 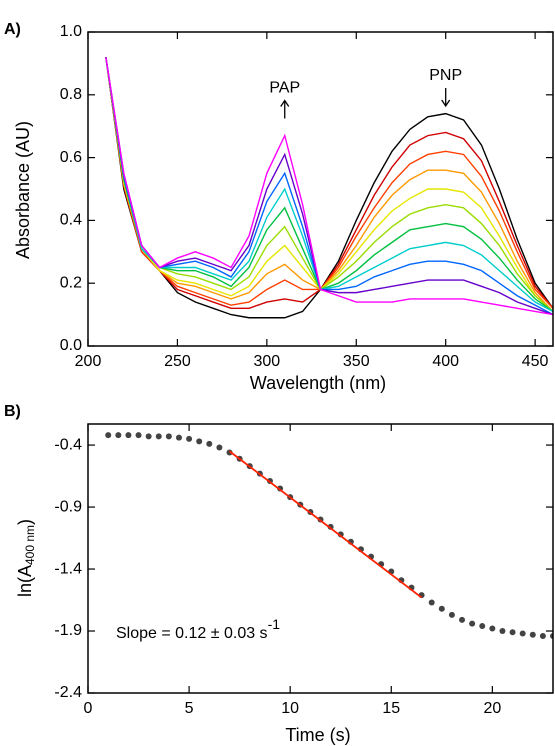 What do you see at coordinates (445, 75) in the screenshot?
I see `annotation: PNP` at bounding box center [445, 75].